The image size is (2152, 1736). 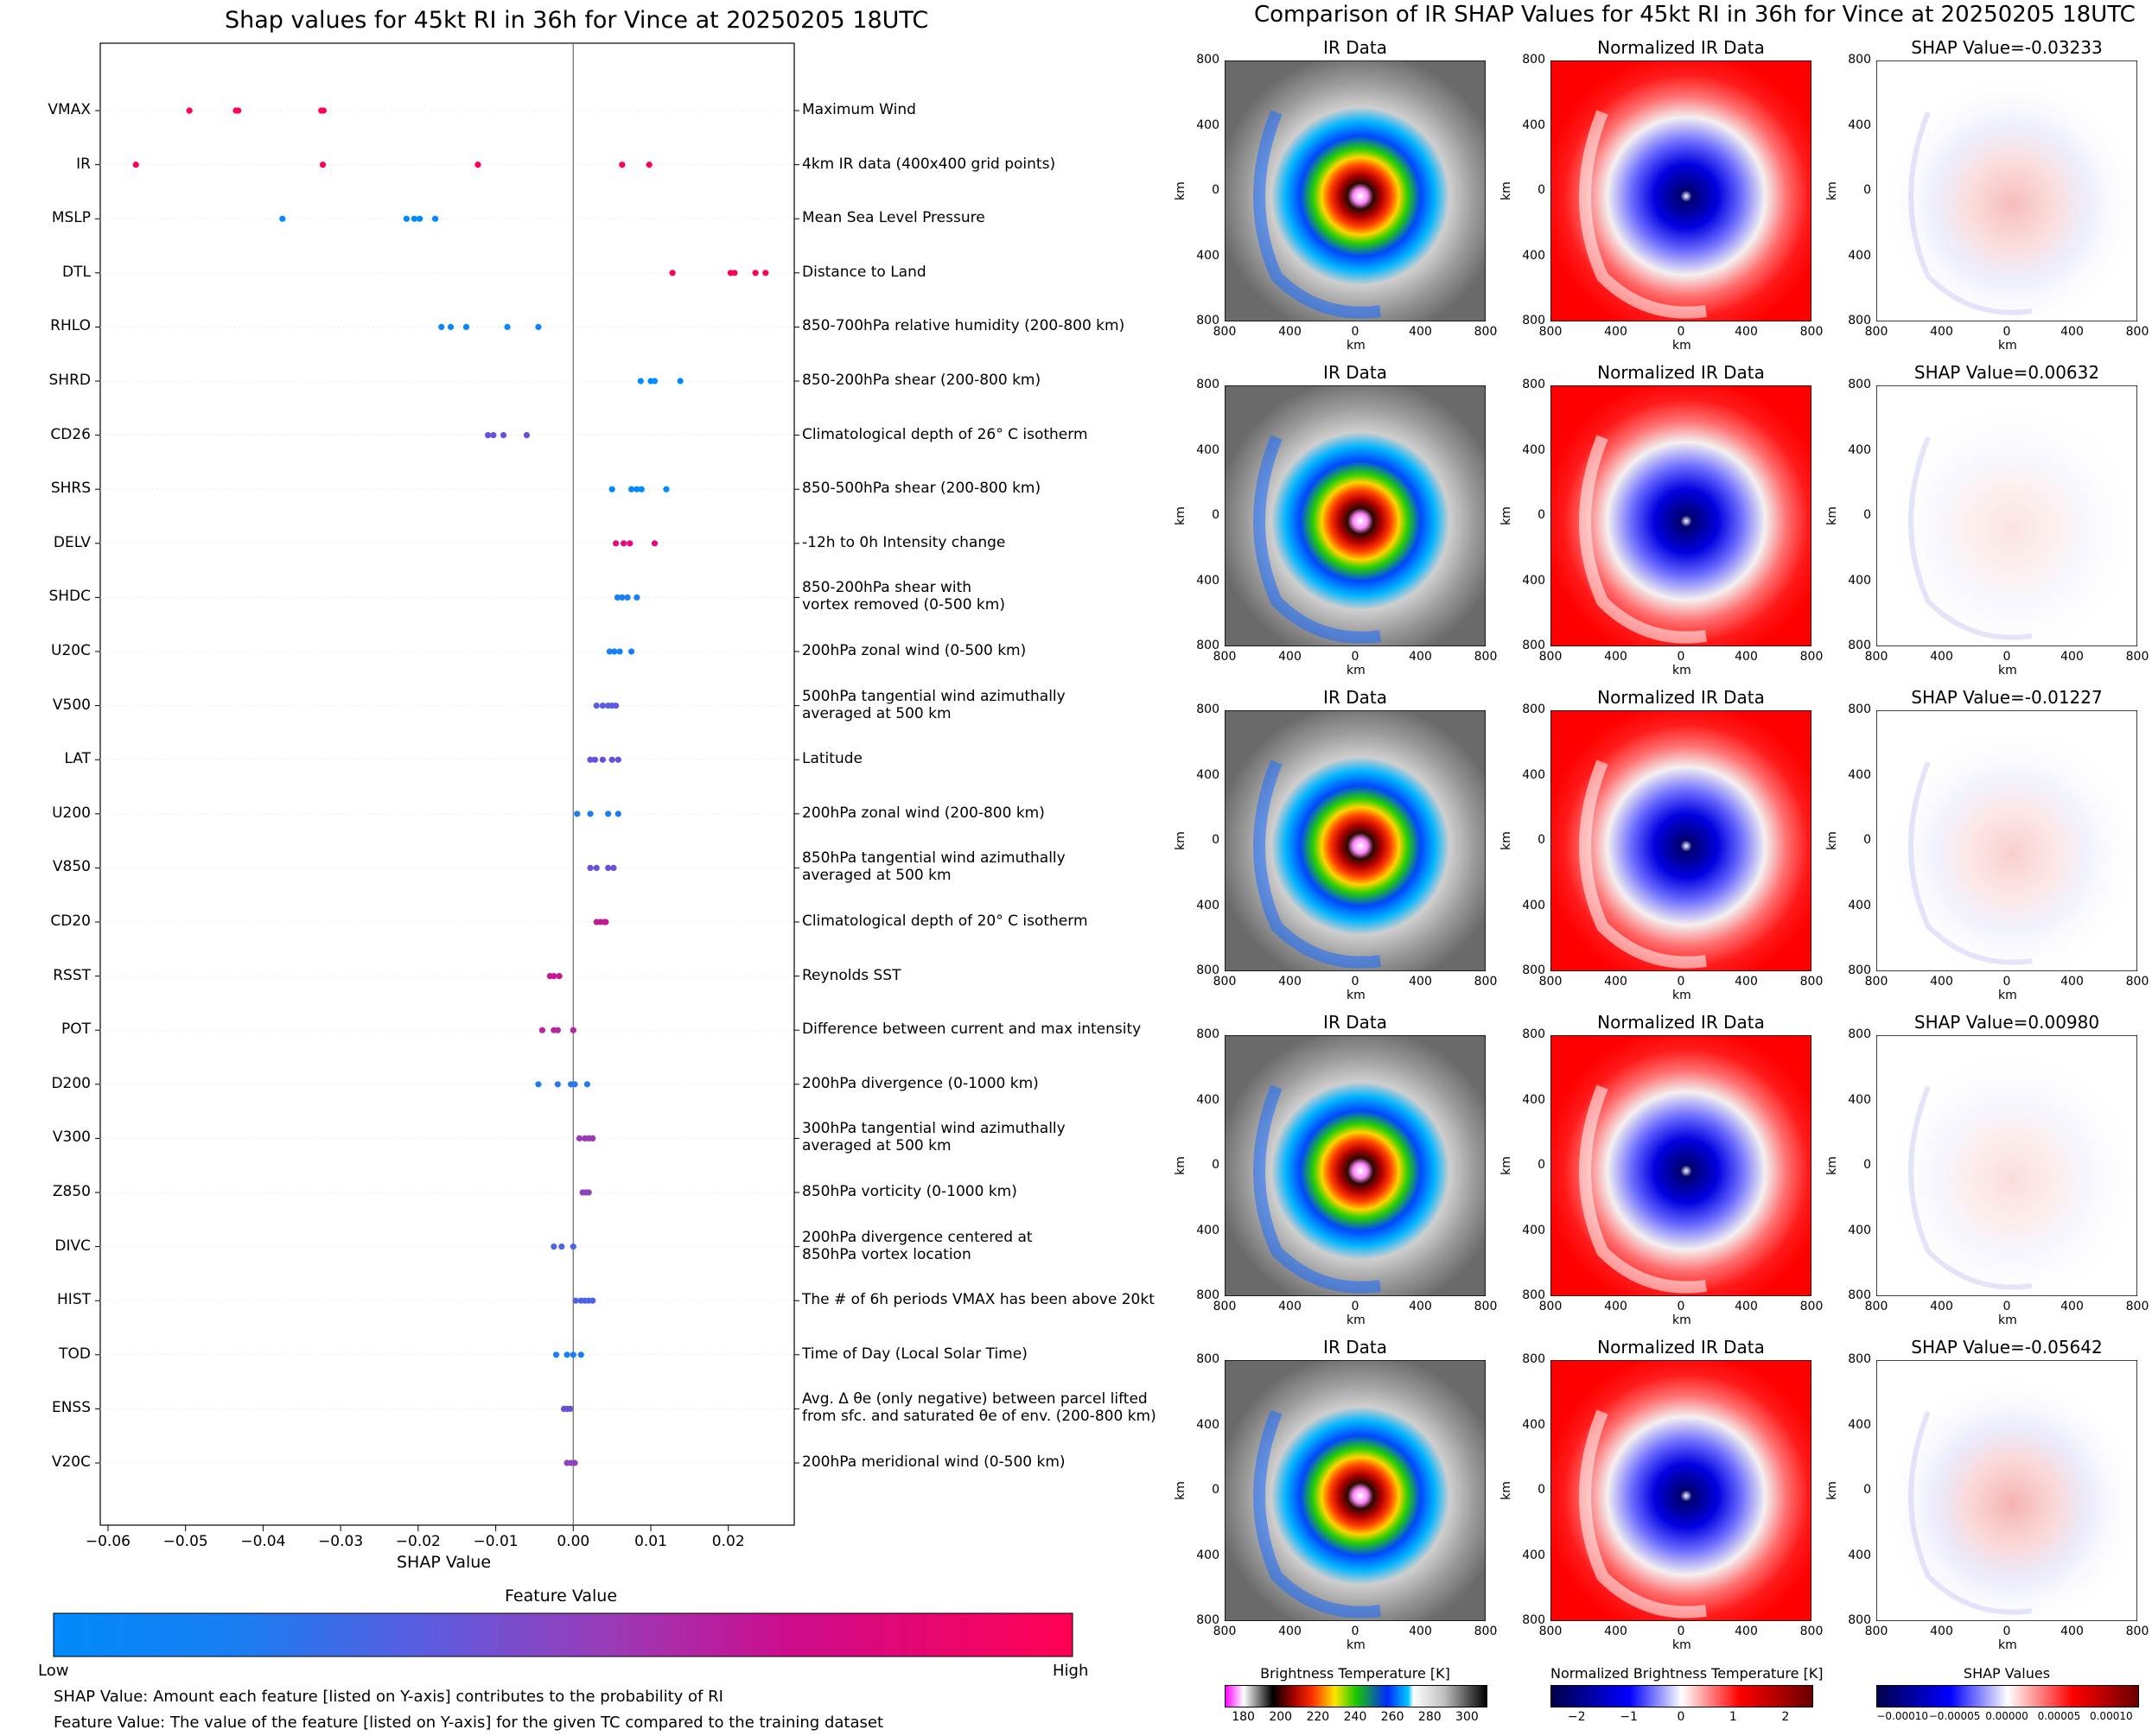 What do you see at coordinates (444, 1562) in the screenshot?
I see `x-axis-label: SHAP Value` at bounding box center [444, 1562].